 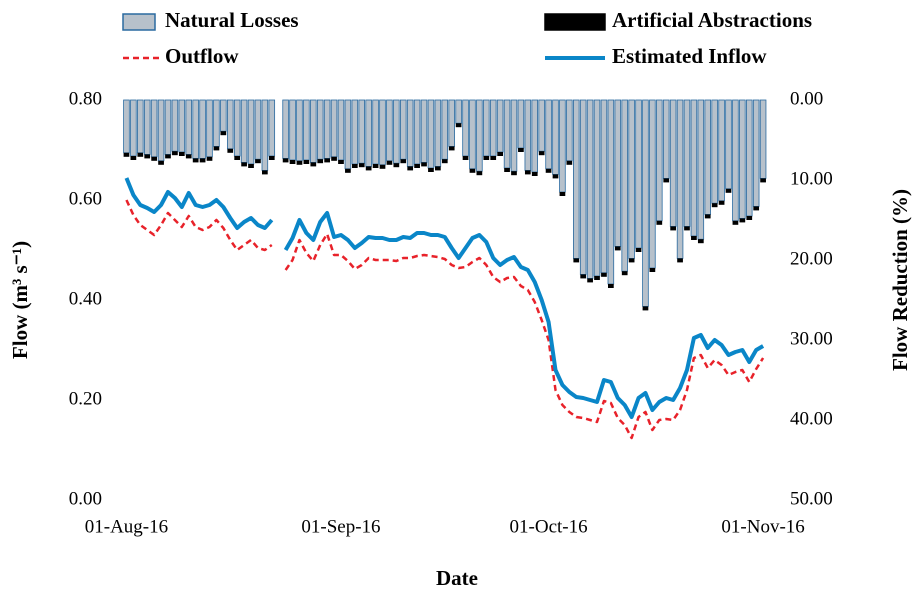 I want to click on y2-tick-label: 20.00, so click(x=811, y=258).